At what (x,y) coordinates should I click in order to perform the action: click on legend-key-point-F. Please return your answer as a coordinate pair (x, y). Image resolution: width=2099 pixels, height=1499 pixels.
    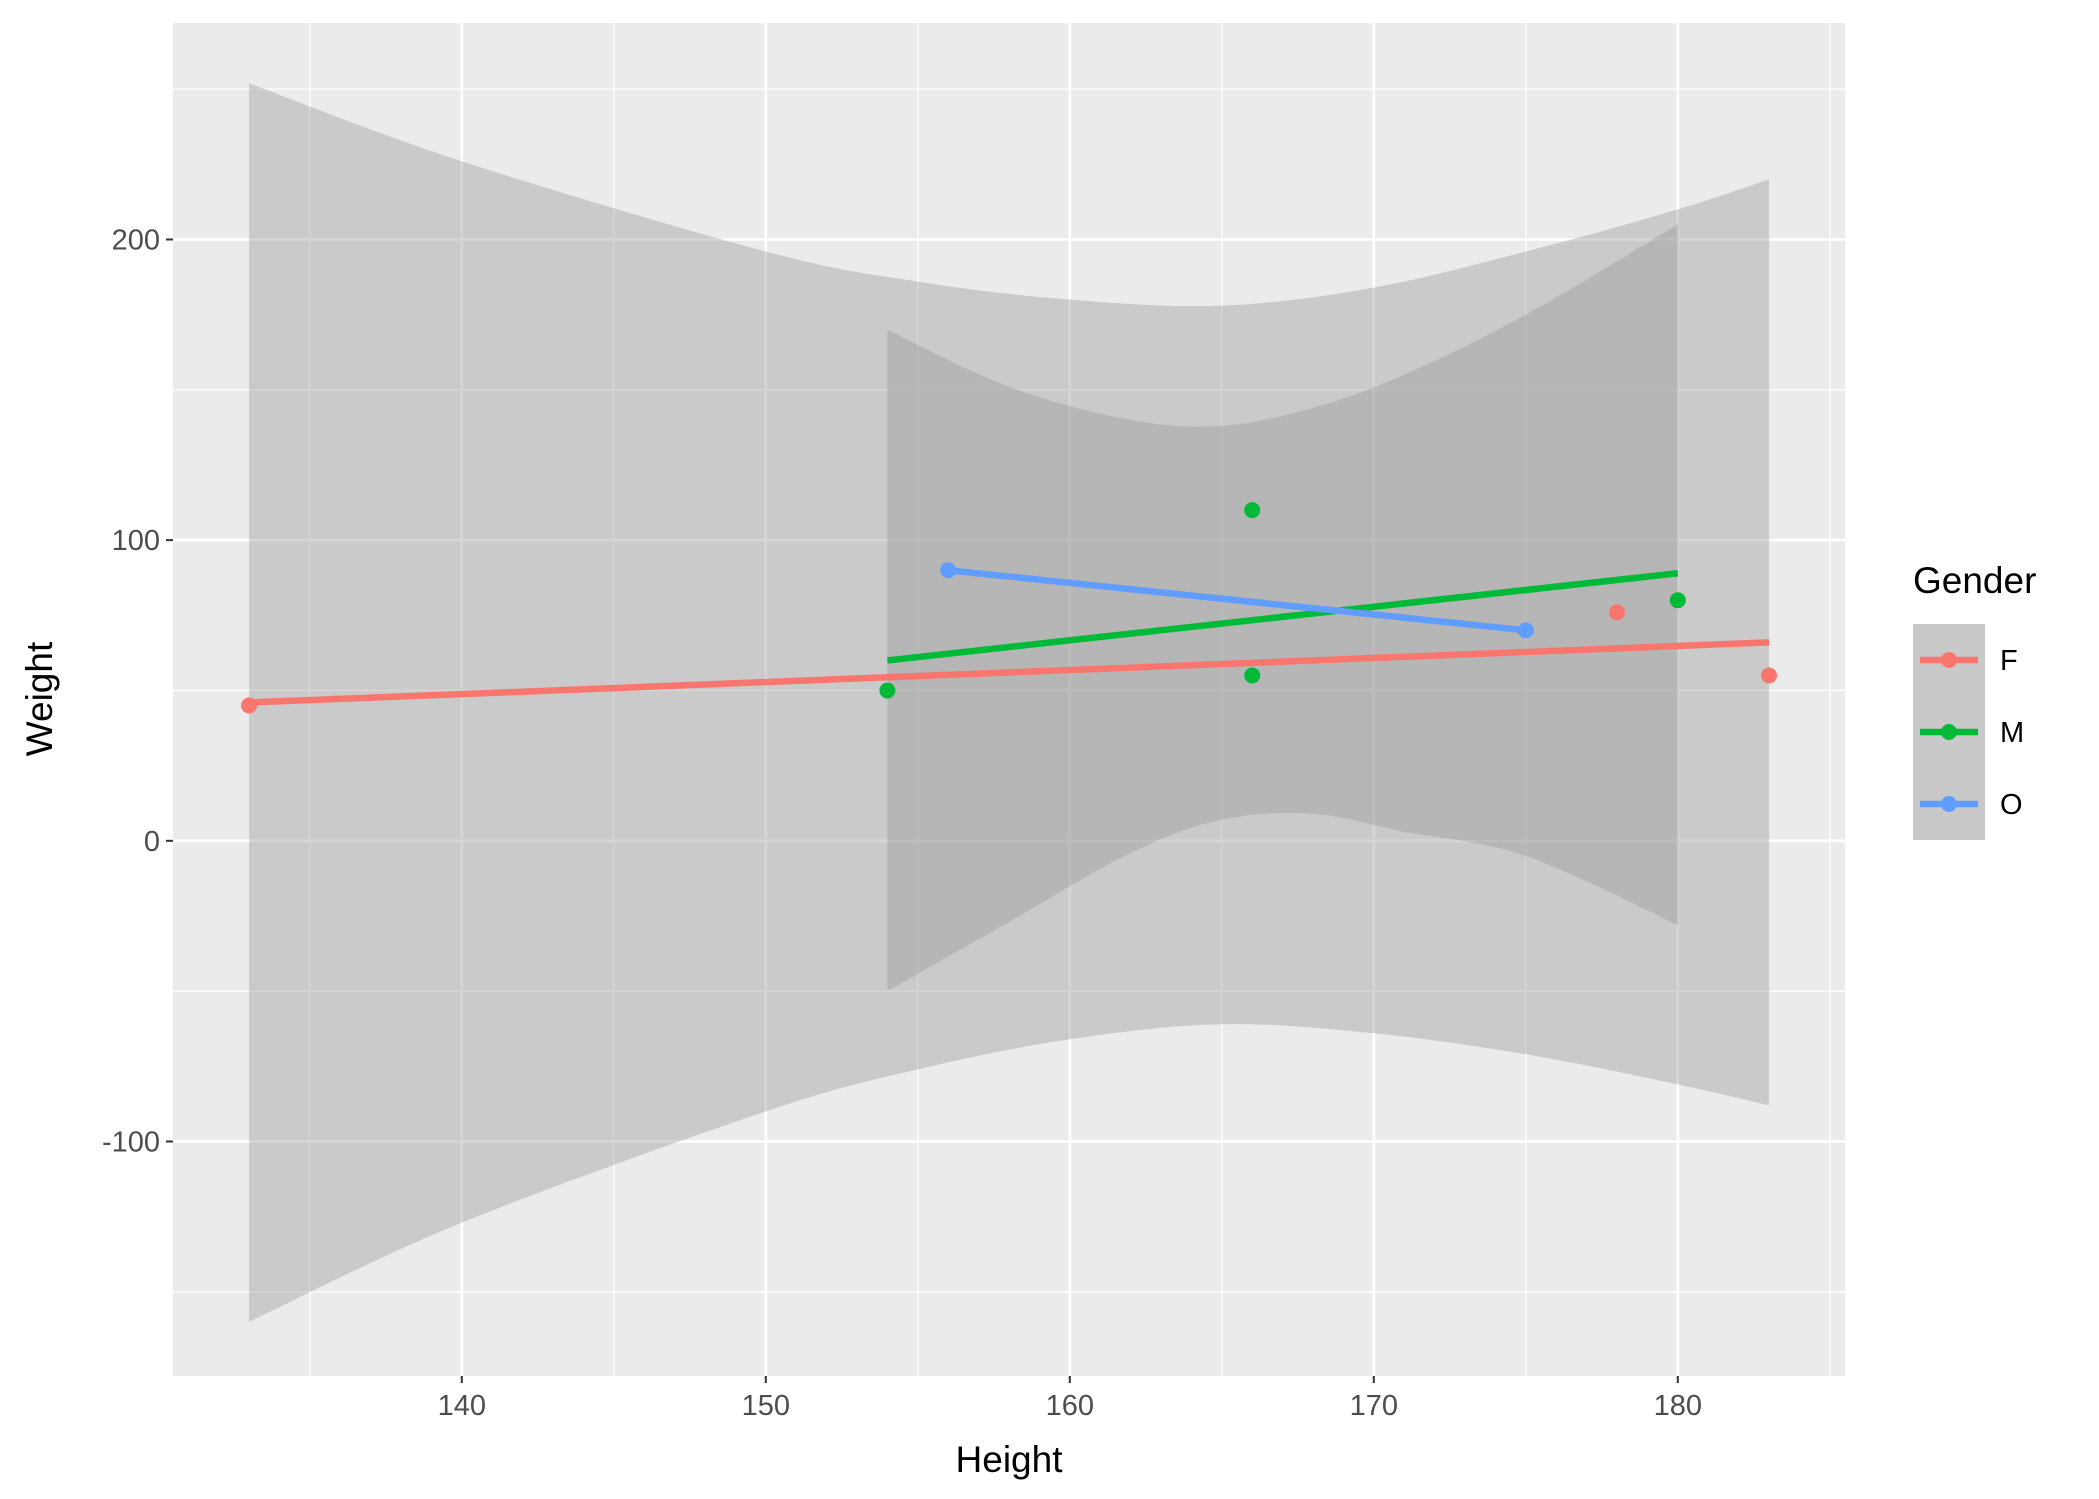
    Looking at the image, I should click on (1949, 660).